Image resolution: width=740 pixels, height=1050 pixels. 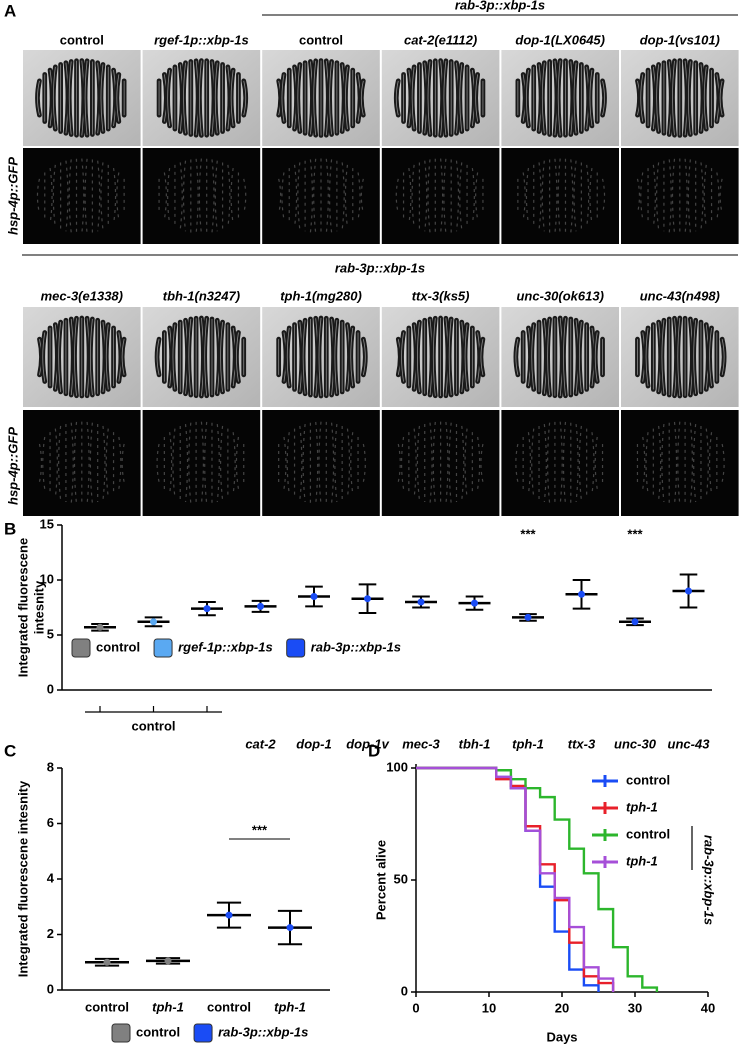 I want to click on y-axis-title: Percent alive, so click(x=380, y=880).